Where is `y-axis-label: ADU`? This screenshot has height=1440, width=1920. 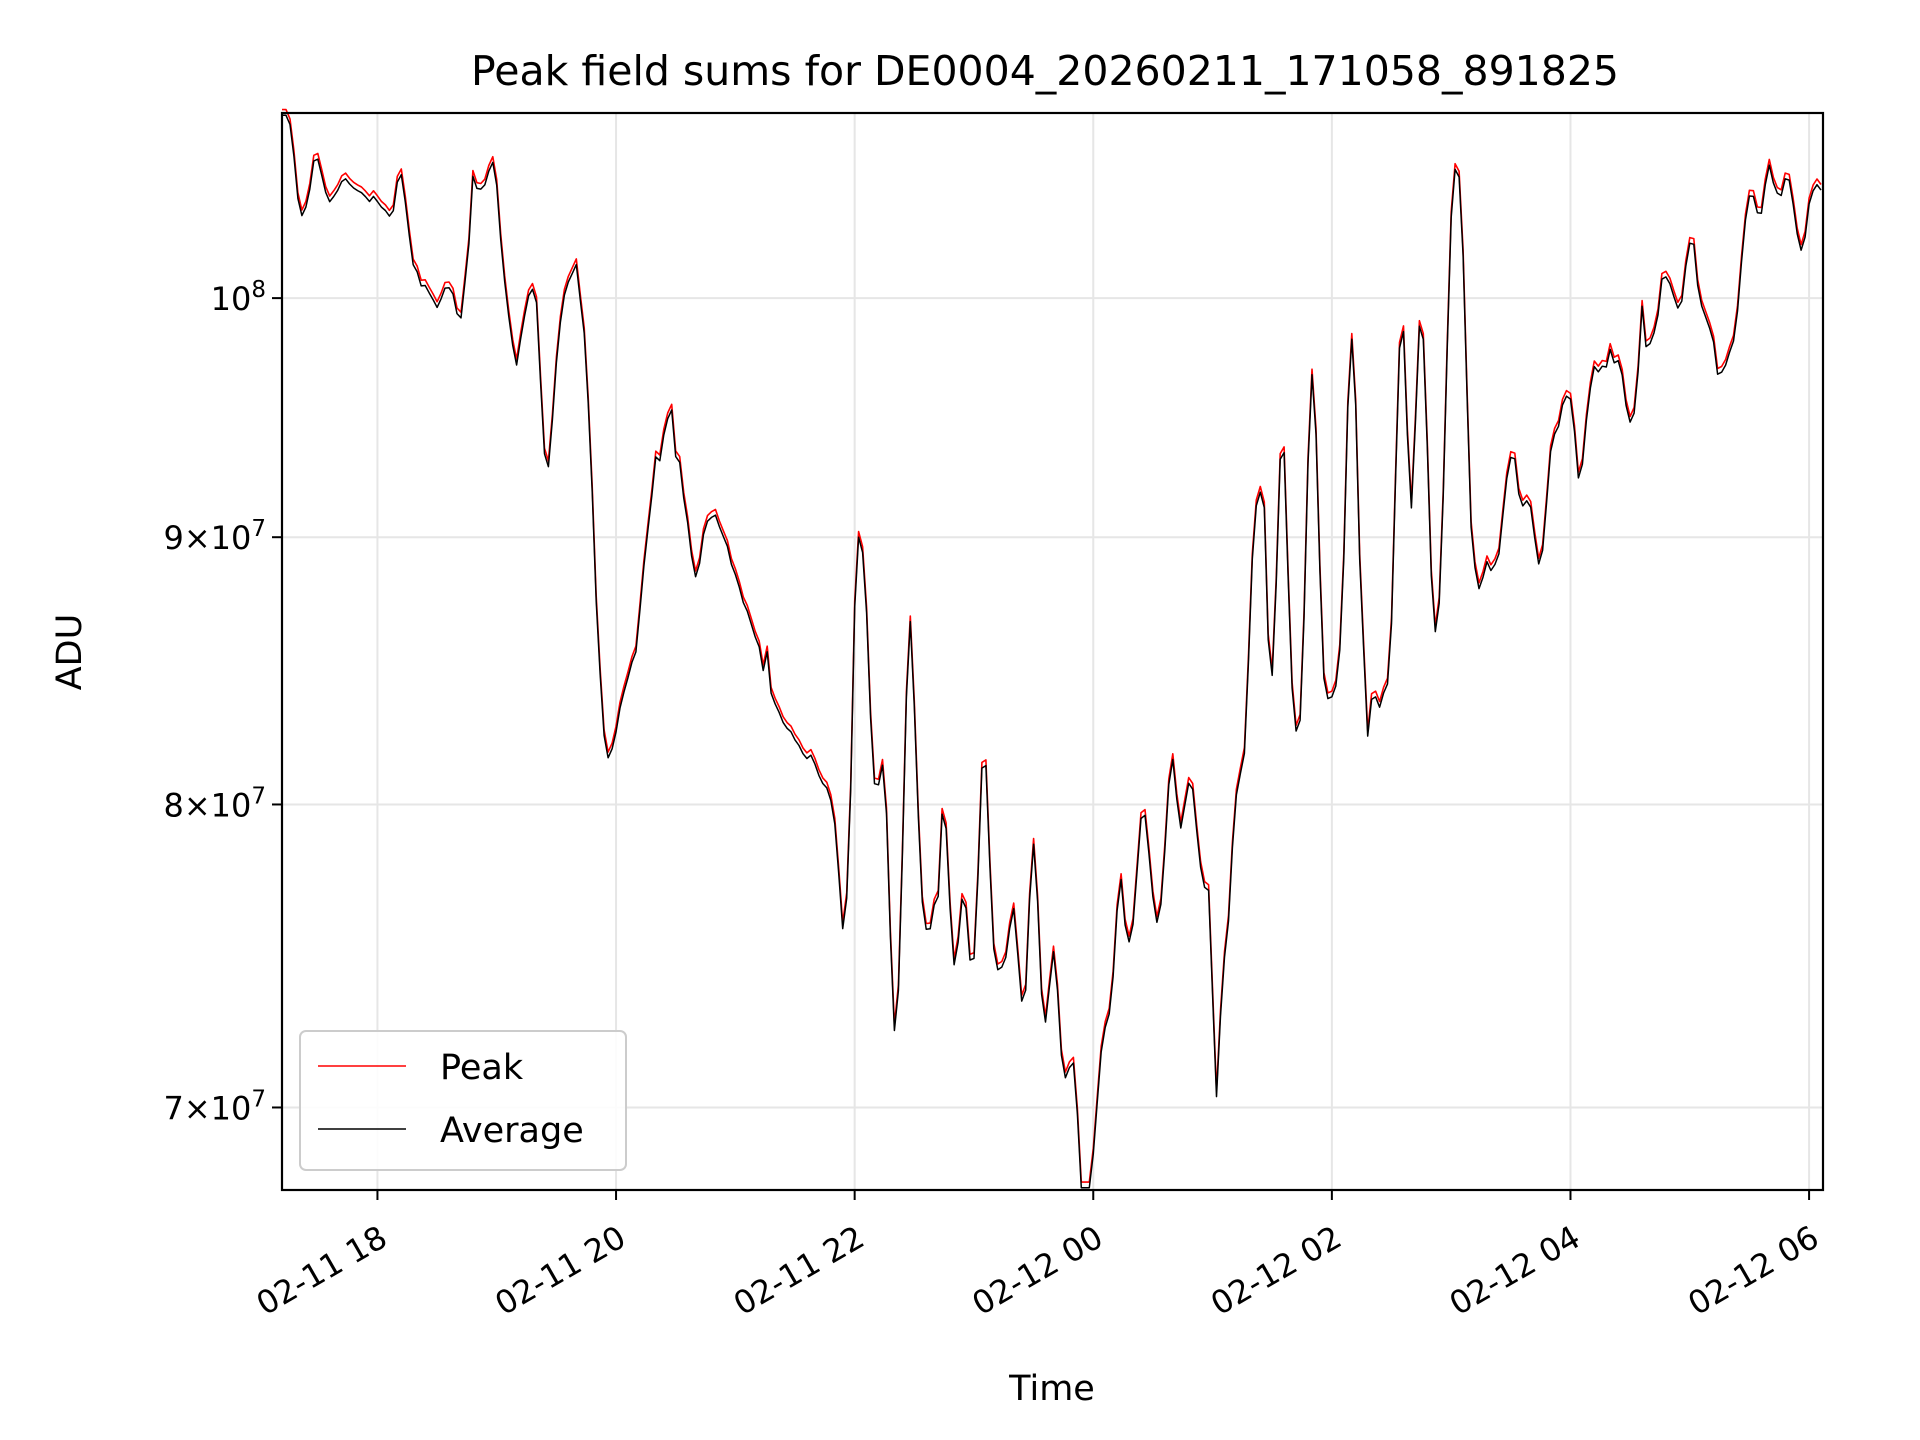
y-axis-label: ADU is located at coordinates (70, 652).